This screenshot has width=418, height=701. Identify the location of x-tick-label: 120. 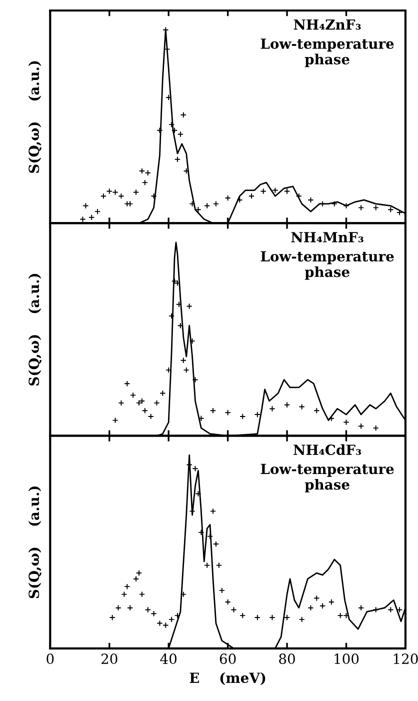
(406, 659).